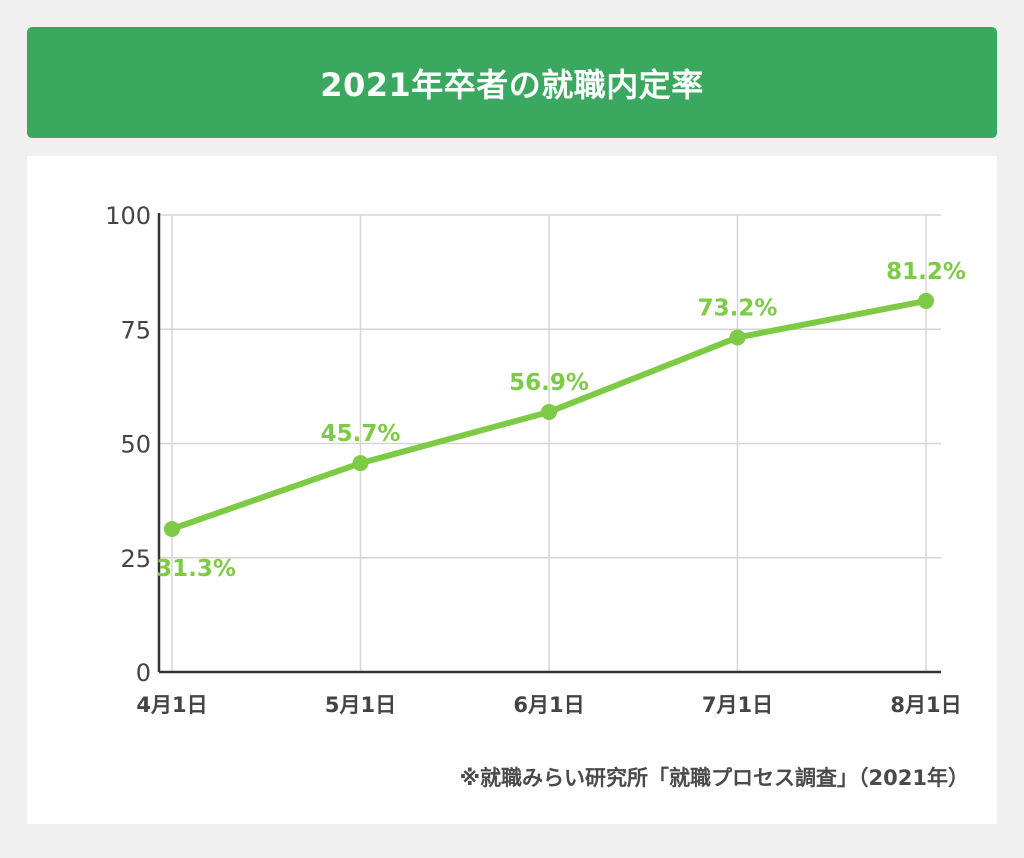 This screenshot has height=858, width=1024. I want to click on data-label: 45.7%, so click(361, 434).